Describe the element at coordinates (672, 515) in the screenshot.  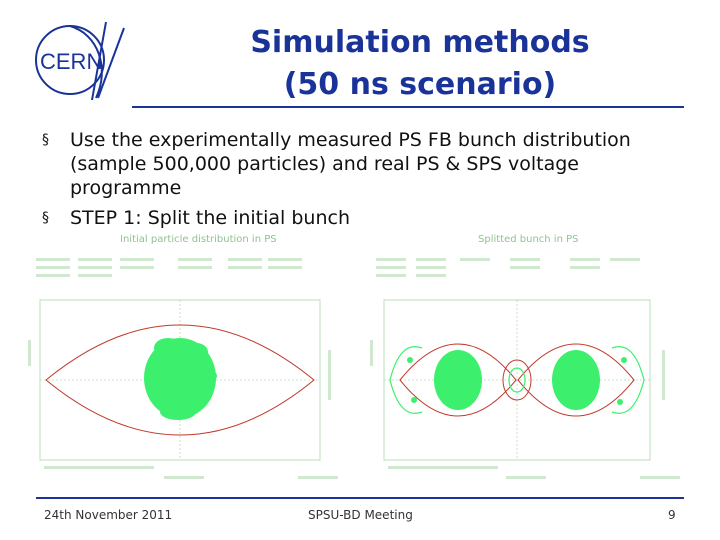
I see `page-number: 9` at that location.